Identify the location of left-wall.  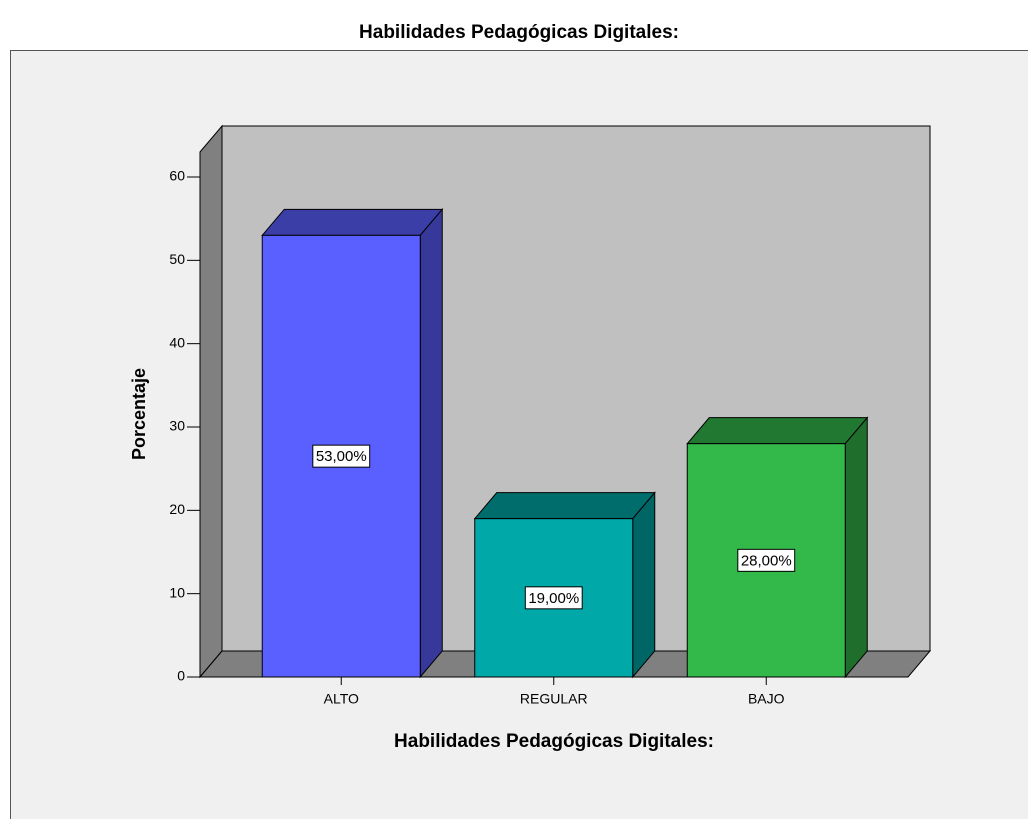
(211, 401).